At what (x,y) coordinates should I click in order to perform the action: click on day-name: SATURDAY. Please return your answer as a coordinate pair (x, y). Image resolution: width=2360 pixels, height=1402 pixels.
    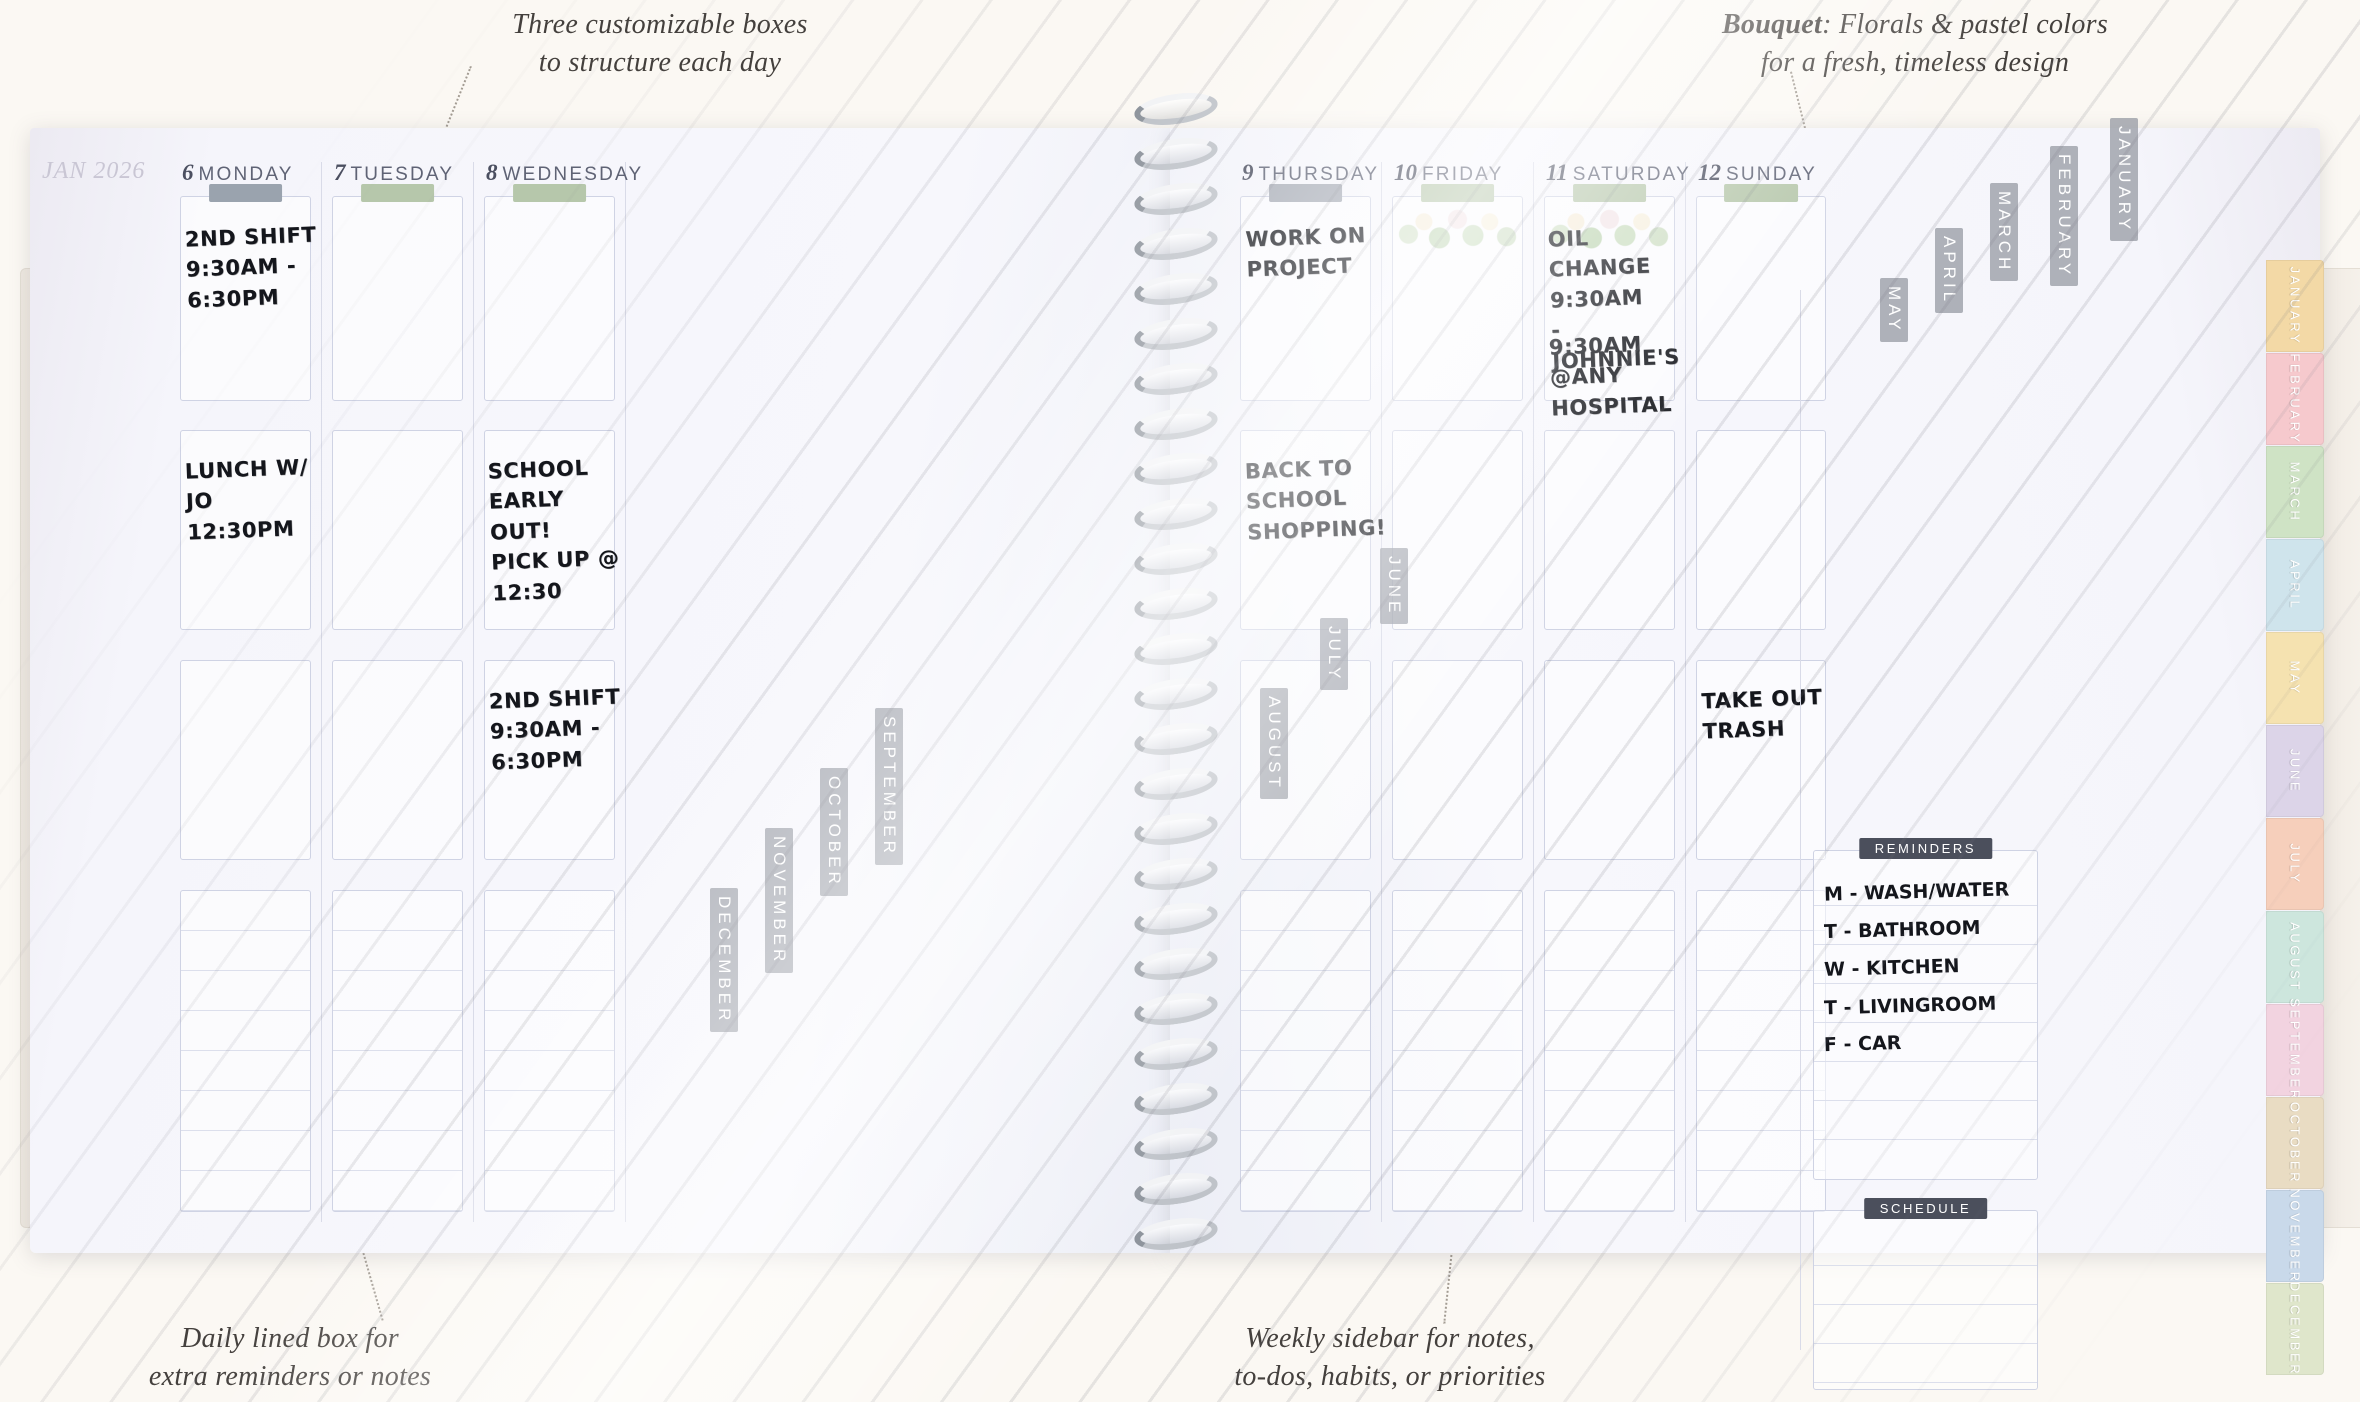
    Looking at the image, I should click on (1631, 174).